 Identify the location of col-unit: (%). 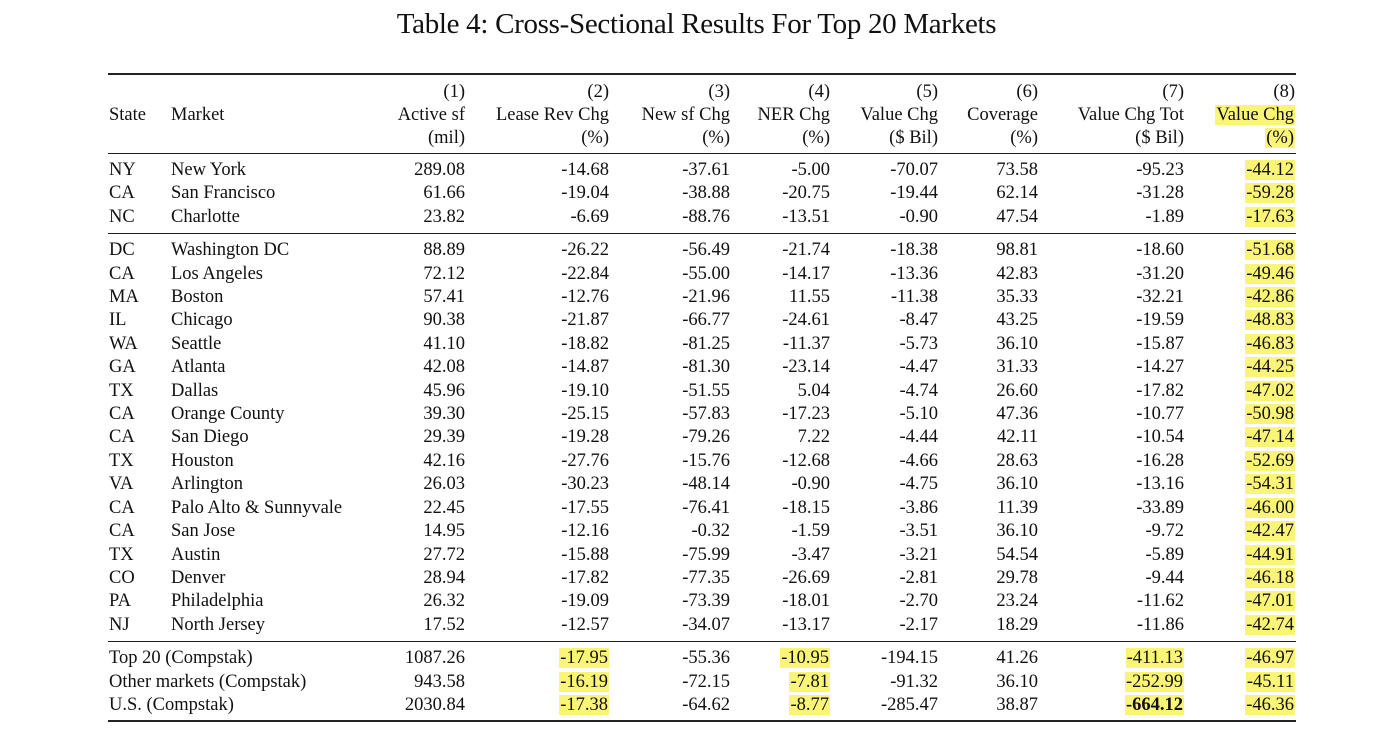
(670, 140).